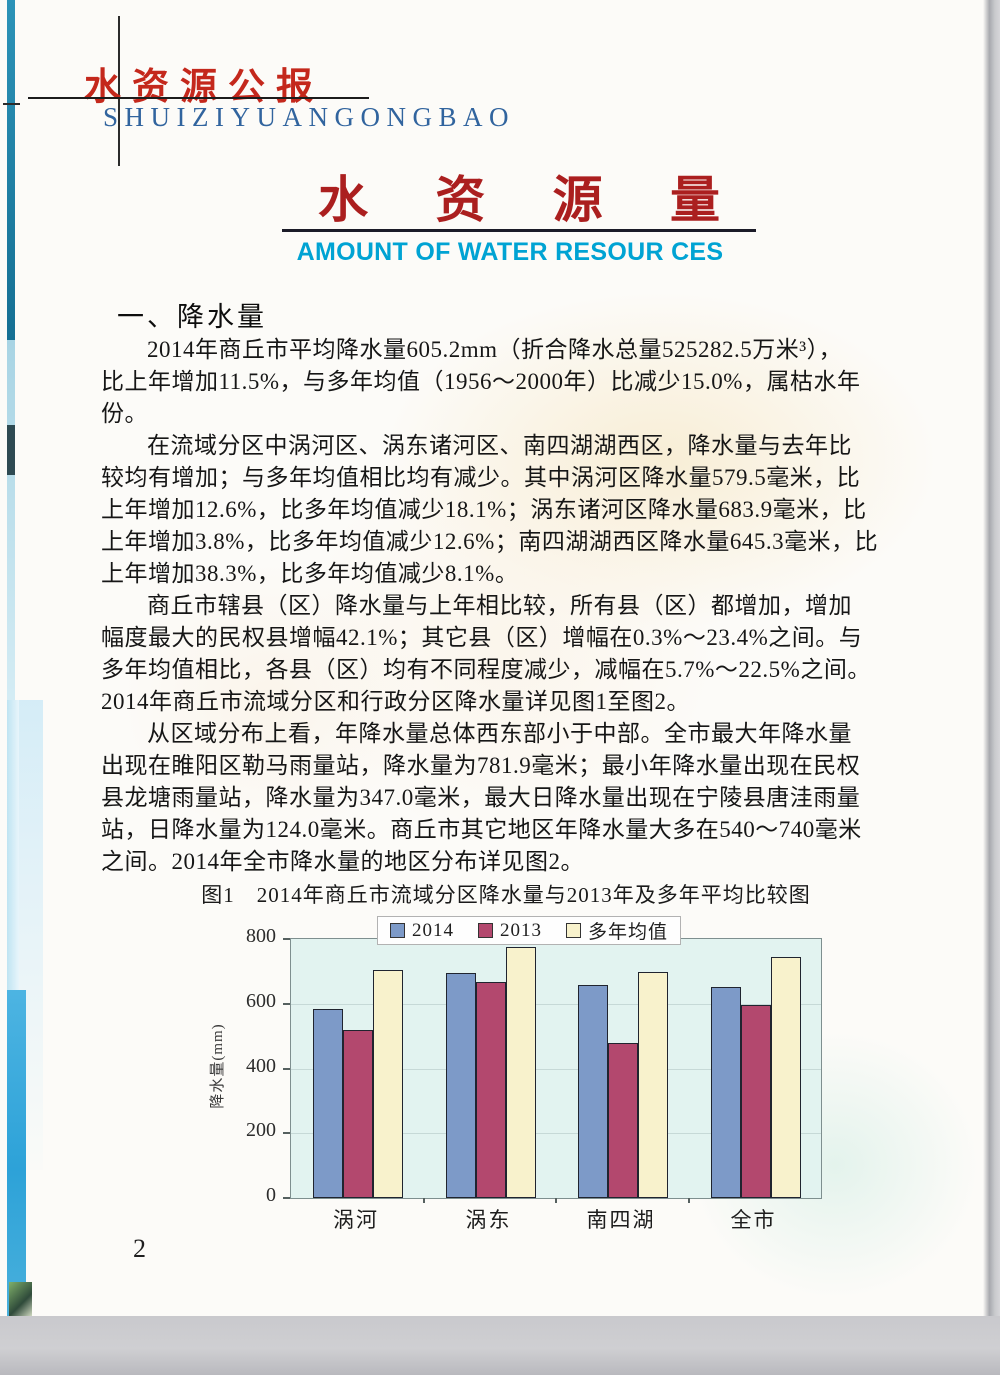 Image resolution: width=1000 pixels, height=1375 pixels. Describe the element at coordinates (519, 198) in the screenshot. I see `page-title: 水资源量` at that location.